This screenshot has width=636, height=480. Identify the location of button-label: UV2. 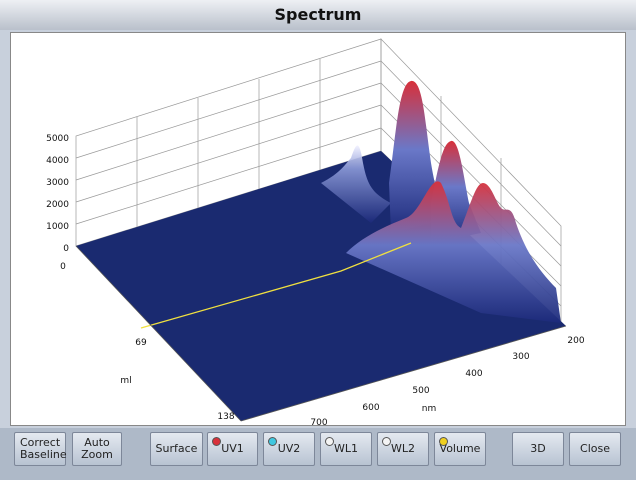
(289, 448).